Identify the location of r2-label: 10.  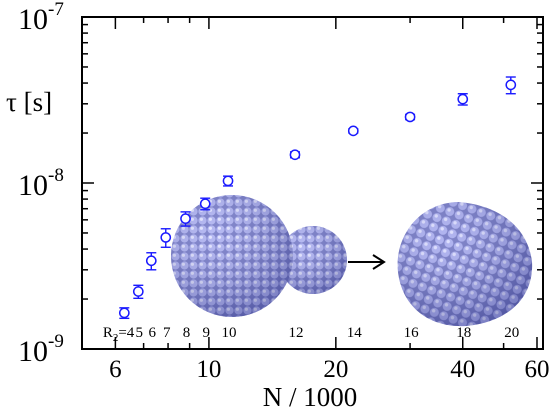
(229, 333).